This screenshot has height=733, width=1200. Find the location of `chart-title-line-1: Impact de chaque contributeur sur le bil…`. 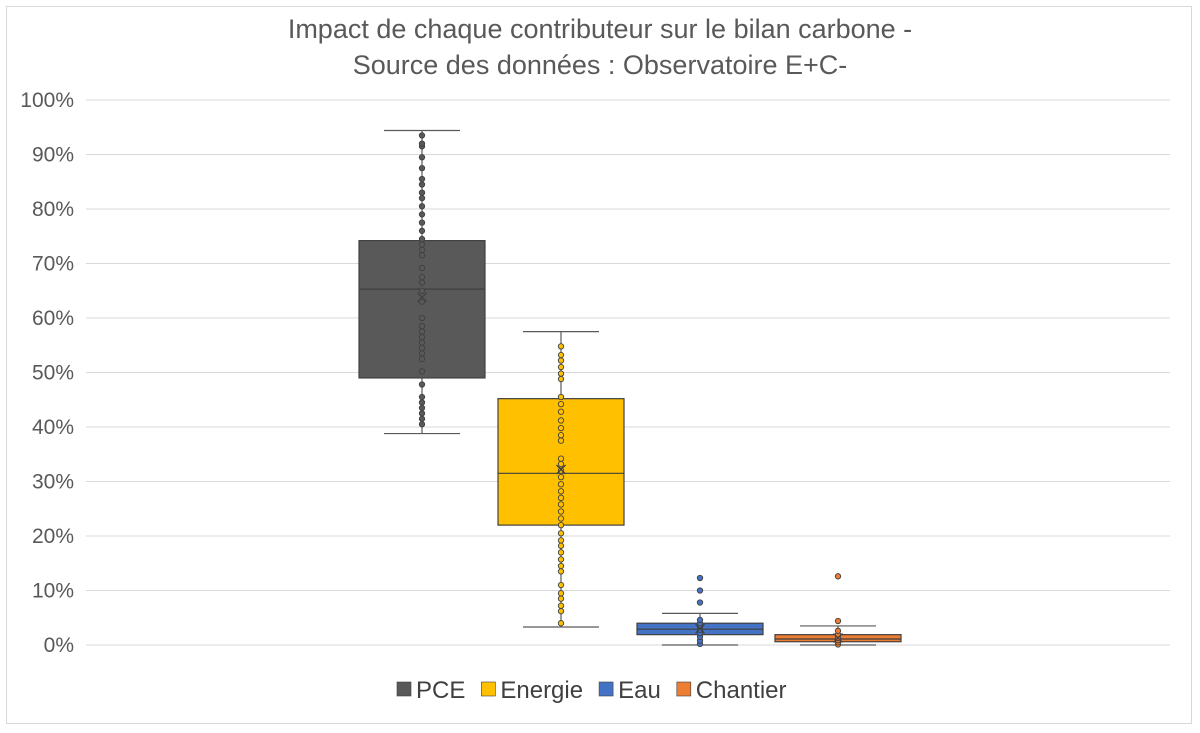

chart-title-line-1: Impact de chaque contributeur sur le bil… is located at coordinates (600, 29).